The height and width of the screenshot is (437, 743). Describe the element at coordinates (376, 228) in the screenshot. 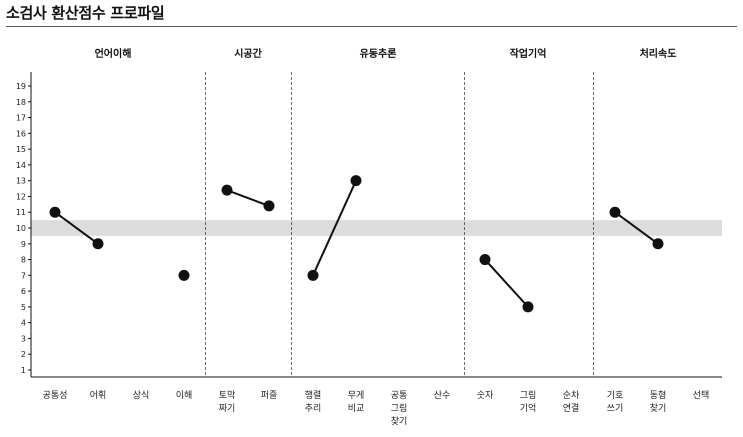

I see `average-band` at that location.